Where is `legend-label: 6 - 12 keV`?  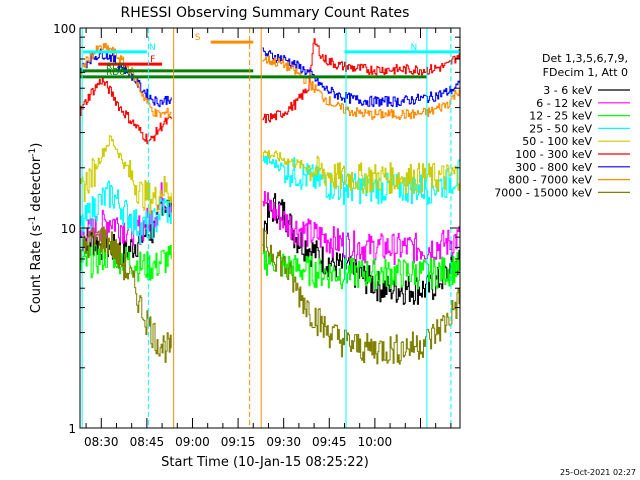 legend-label: 6 - 12 keV is located at coordinates (564, 103).